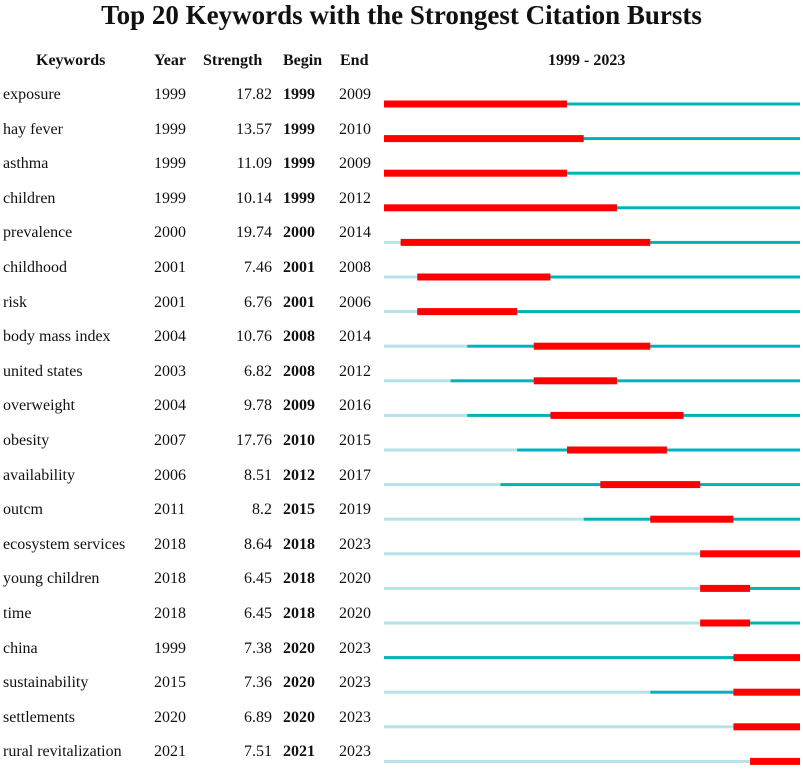  What do you see at coordinates (355, 267) in the screenshot?
I see `end-value: 2008` at bounding box center [355, 267].